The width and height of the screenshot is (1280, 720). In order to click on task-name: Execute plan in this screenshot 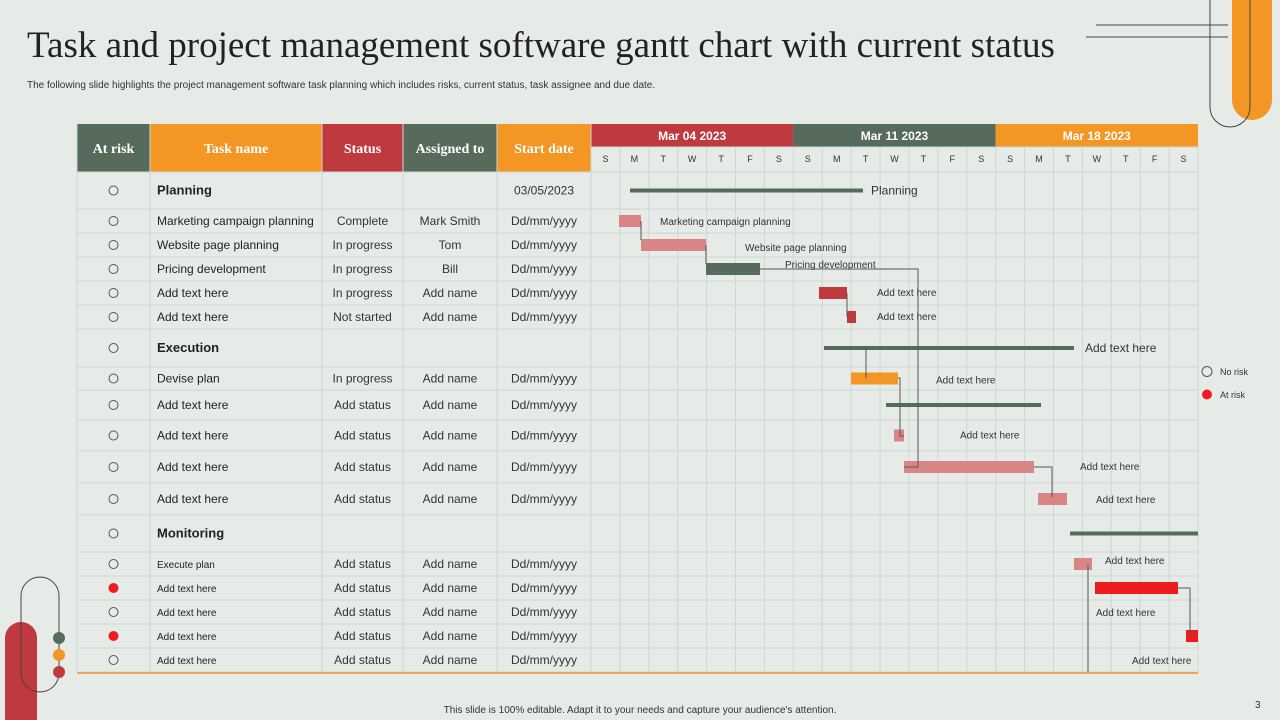, I will do `click(186, 565)`.